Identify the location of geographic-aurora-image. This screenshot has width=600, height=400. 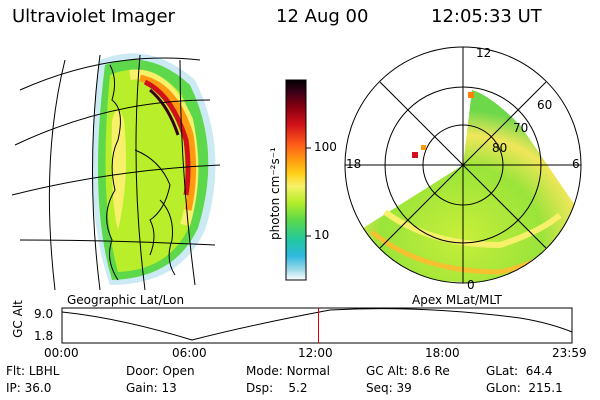
(154, 169).